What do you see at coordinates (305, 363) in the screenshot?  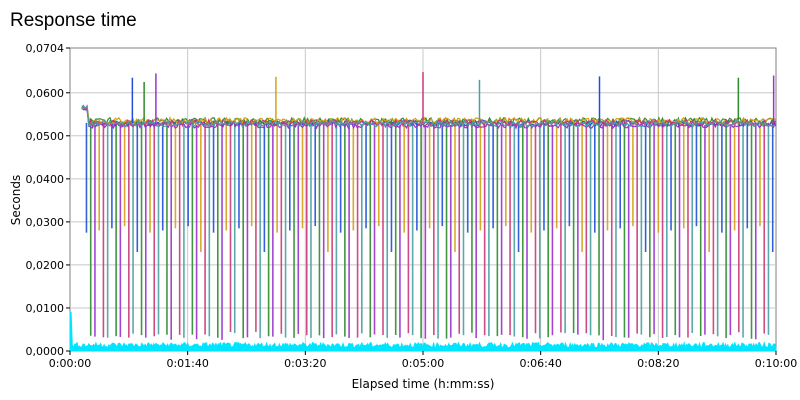 I see `x-tick-label: 0:03:20` at bounding box center [305, 363].